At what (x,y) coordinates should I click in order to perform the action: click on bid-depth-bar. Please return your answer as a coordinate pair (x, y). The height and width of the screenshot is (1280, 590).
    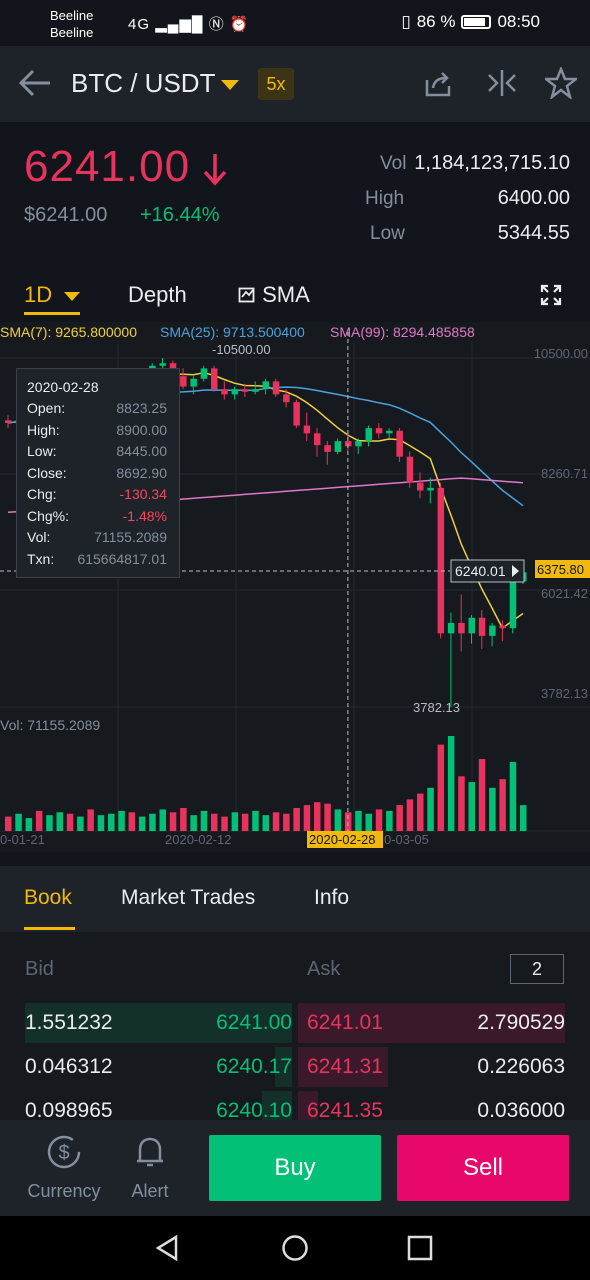
    Looking at the image, I should click on (283, 1067).